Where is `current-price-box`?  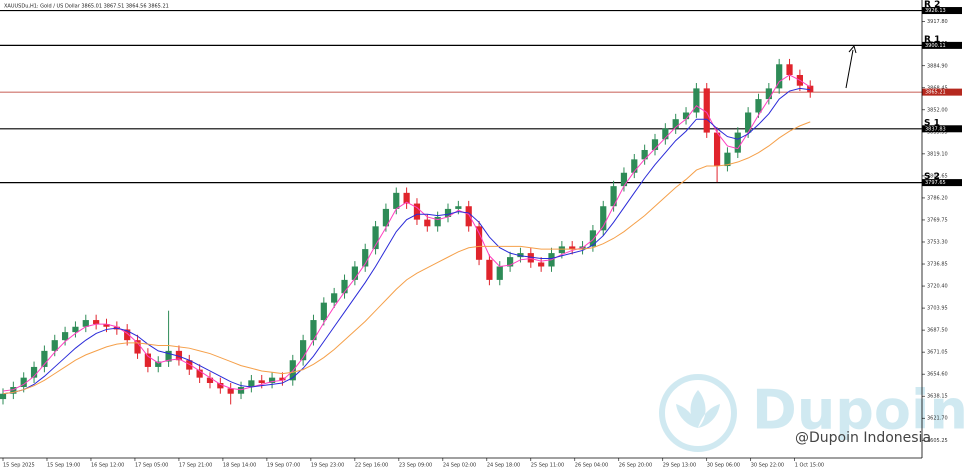
current-price-box is located at coordinates (942, 92).